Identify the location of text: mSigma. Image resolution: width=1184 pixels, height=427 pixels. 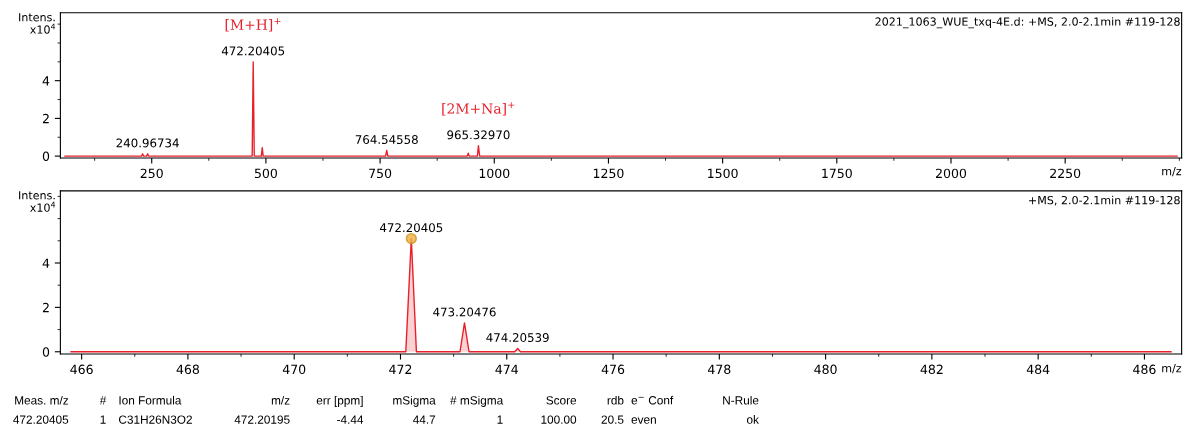
(414, 401).